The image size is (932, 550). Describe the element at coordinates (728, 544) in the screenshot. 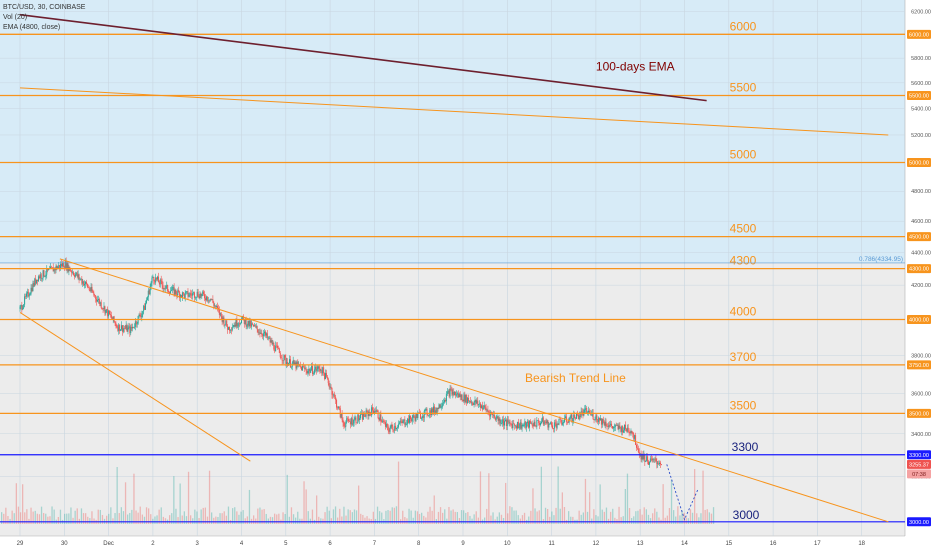

I see `x-tick-label: 15` at that location.